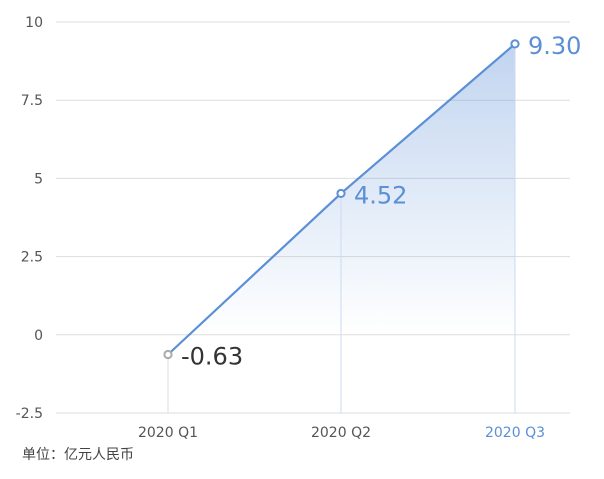 The image size is (604, 479). What do you see at coordinates (168, 433) in the screenshot?
I see `x-tick-label: 2020 Q1` at bounding box center [168, 433].